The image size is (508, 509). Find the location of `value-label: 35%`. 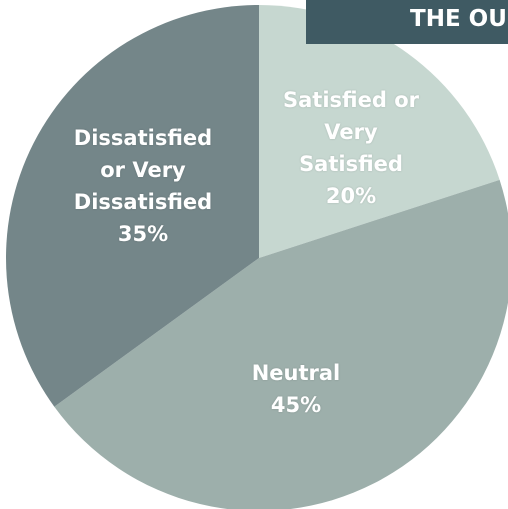

value-label: 35% is located at coordinates (143, 234).